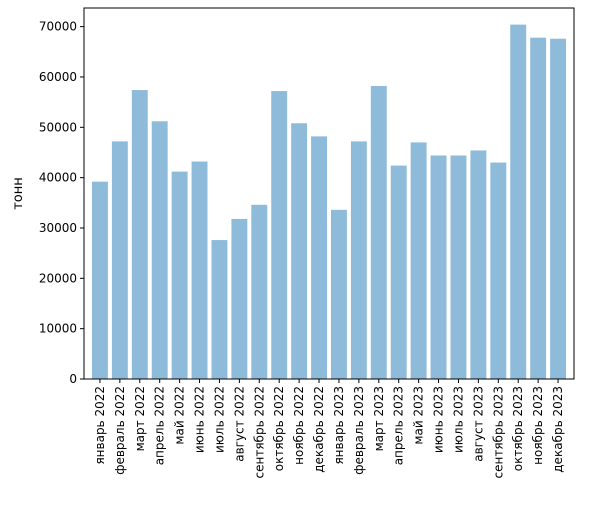 This screenshot has width=589, height=506. I want to click on x-tick-label: декабрь 2022, so click(319, 429).